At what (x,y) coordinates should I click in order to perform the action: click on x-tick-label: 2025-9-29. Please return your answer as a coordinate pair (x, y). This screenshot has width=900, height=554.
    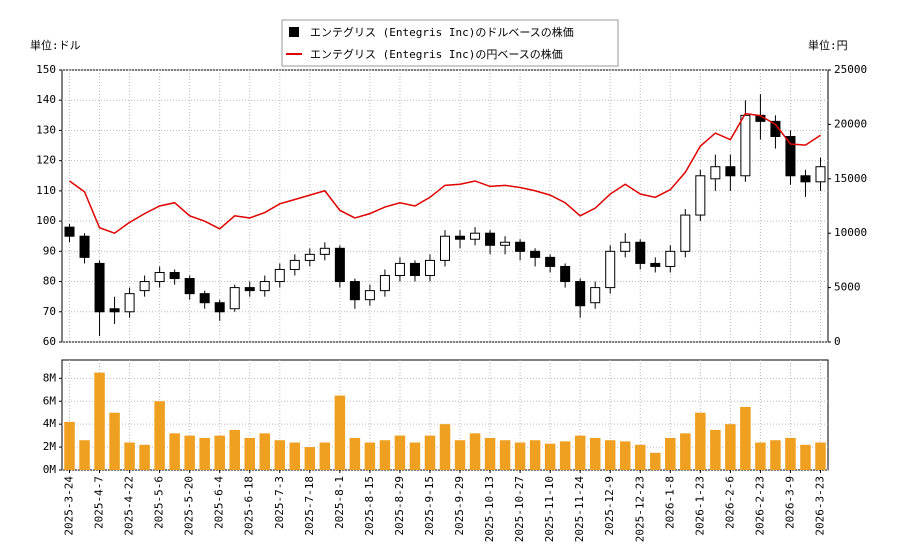
    Looking at the image, I should click on (459, 506).